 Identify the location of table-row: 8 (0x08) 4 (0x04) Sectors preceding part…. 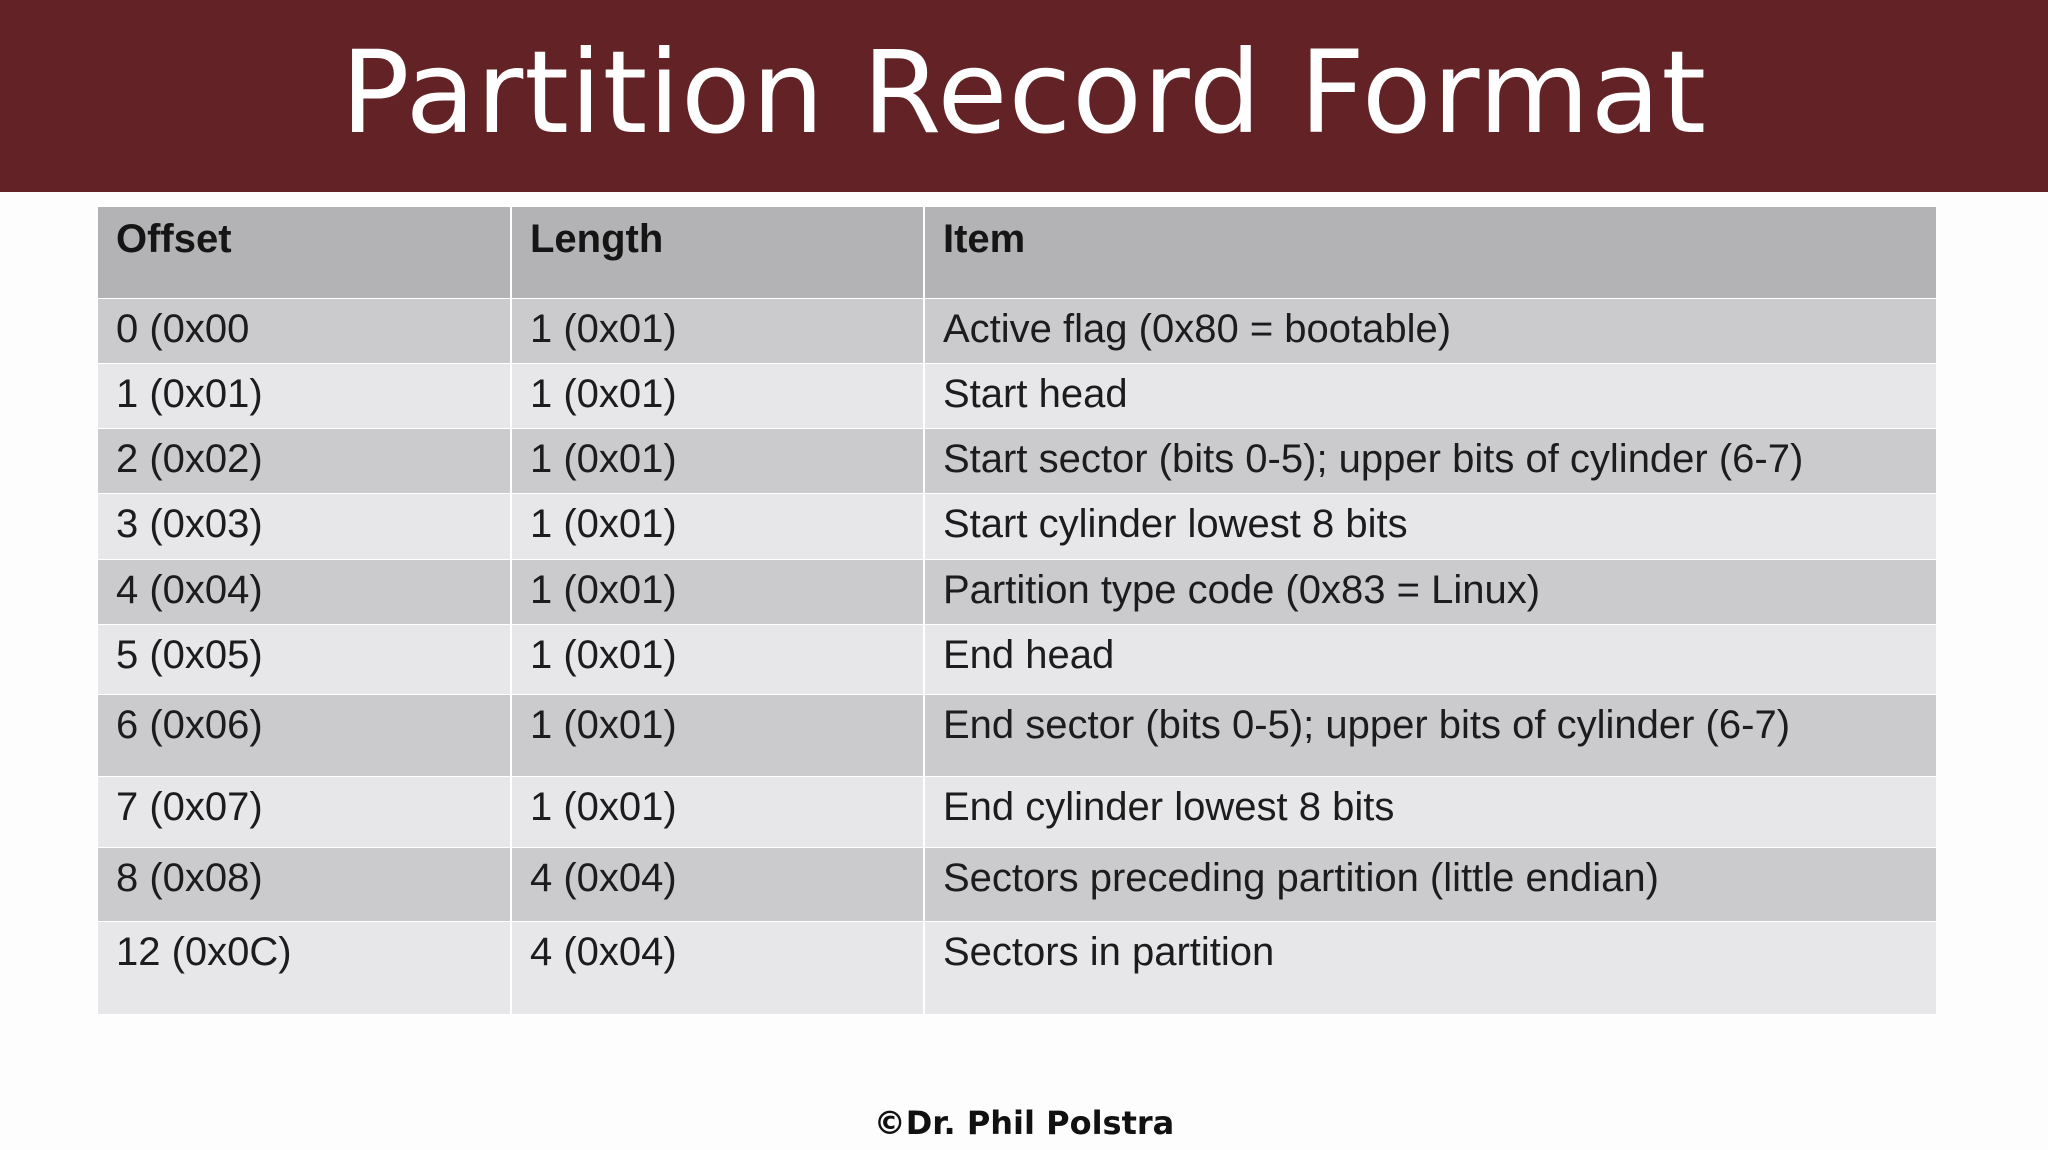
(1017, 884).